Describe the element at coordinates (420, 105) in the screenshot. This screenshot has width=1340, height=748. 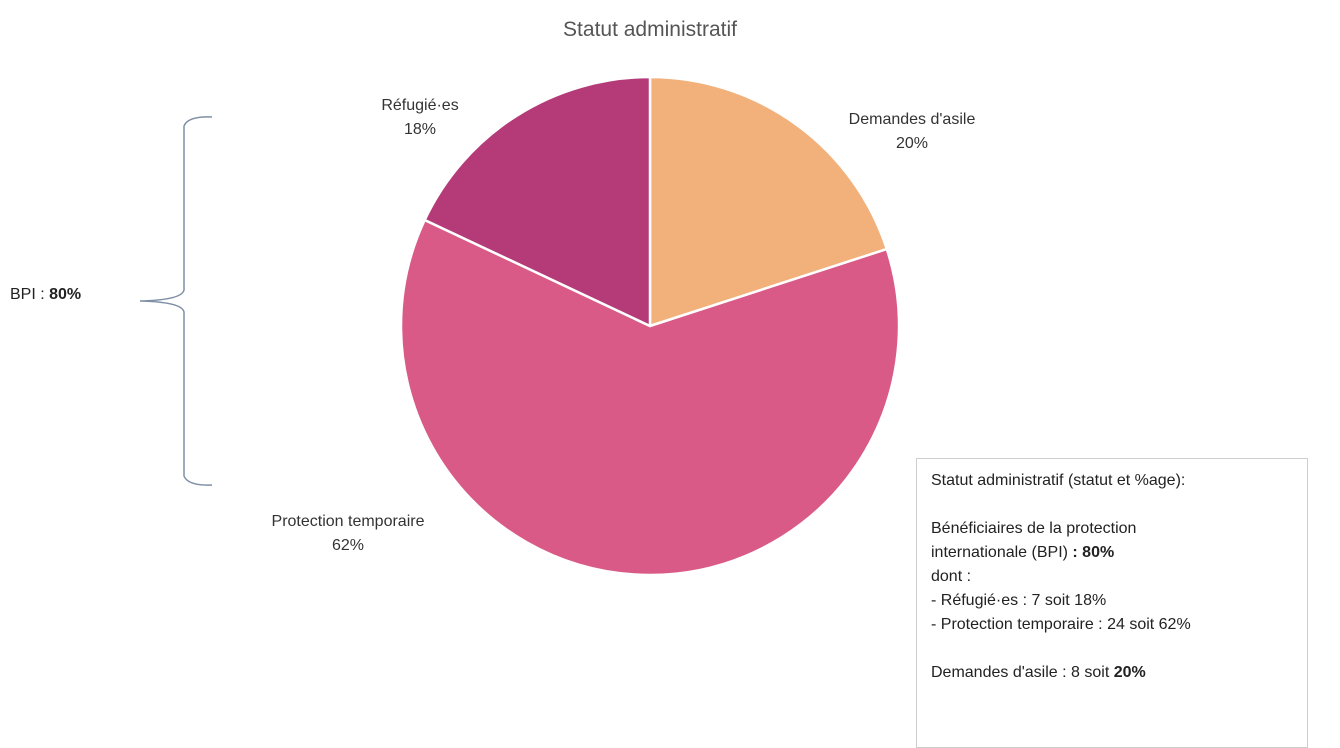
I see `slice-label-refugies-name: Réfugié·es` at that location.